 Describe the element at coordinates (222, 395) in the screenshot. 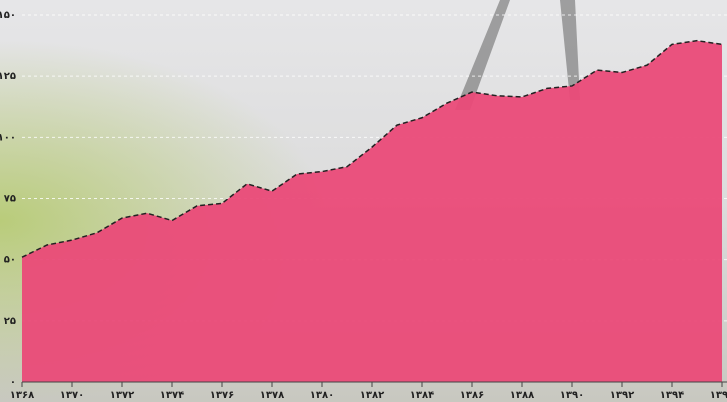

I see `x-tick-label: ۱۳۷۶` at that location.